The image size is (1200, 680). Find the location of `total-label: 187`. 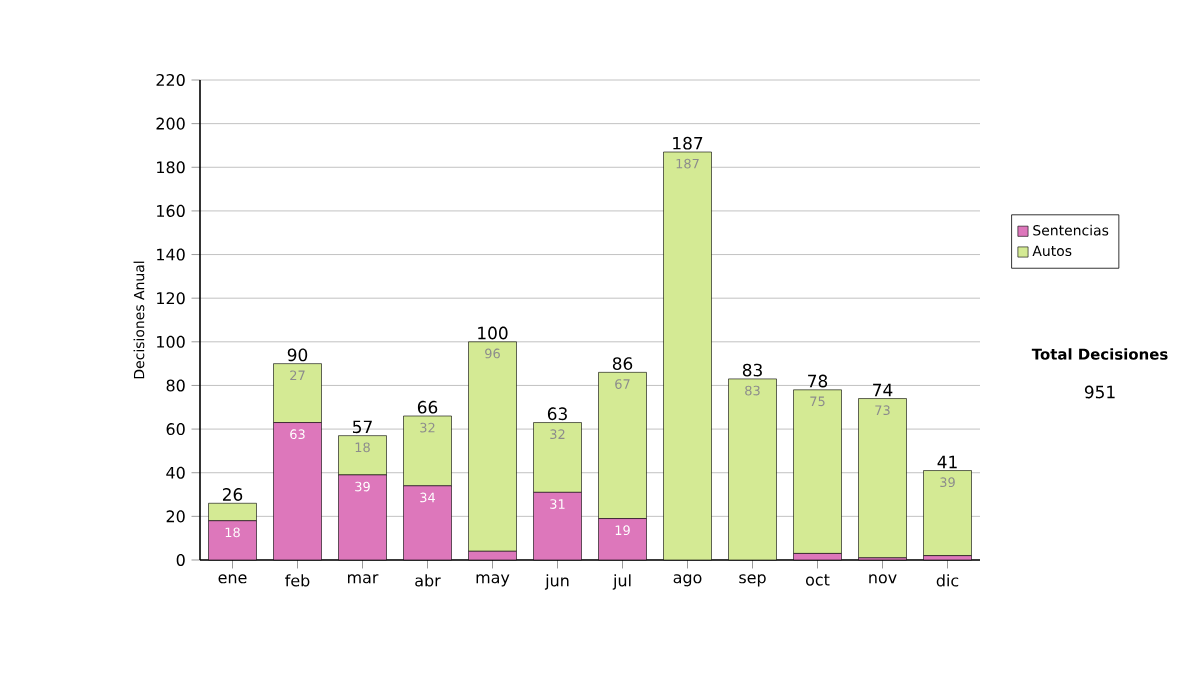

total-label: 187 is located at coordinates (688, 143).